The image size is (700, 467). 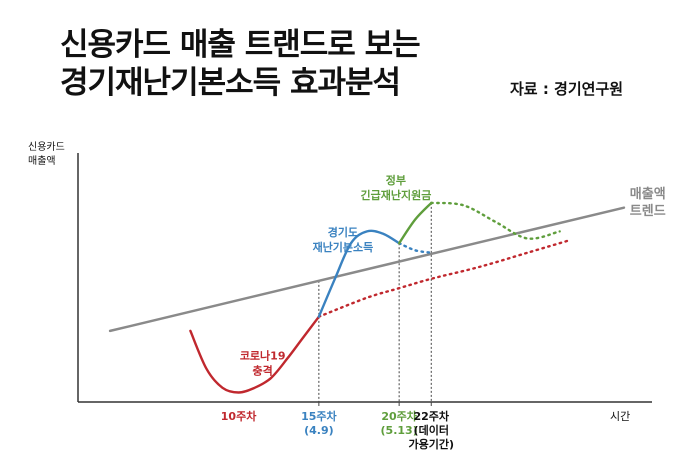 I want to click on x-tick-label-3: 20주차 (5.13), so click(x=399, y=423).